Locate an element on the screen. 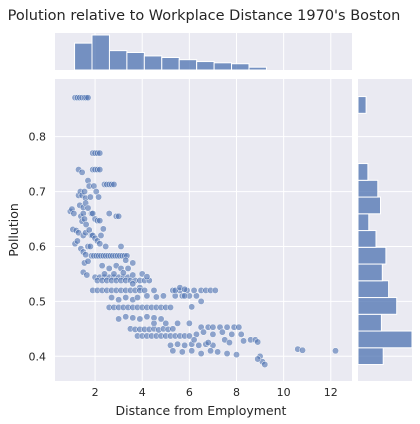 This screenshot has height=424, width=420. x-tick-label: 8 is located at coordinates (236, 392).